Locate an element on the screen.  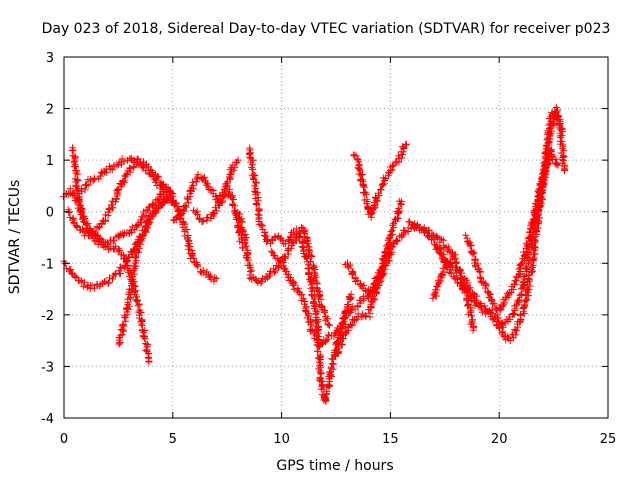
y-axis-title: SDTVAR / TECUs is located at coordinates (15, 237).